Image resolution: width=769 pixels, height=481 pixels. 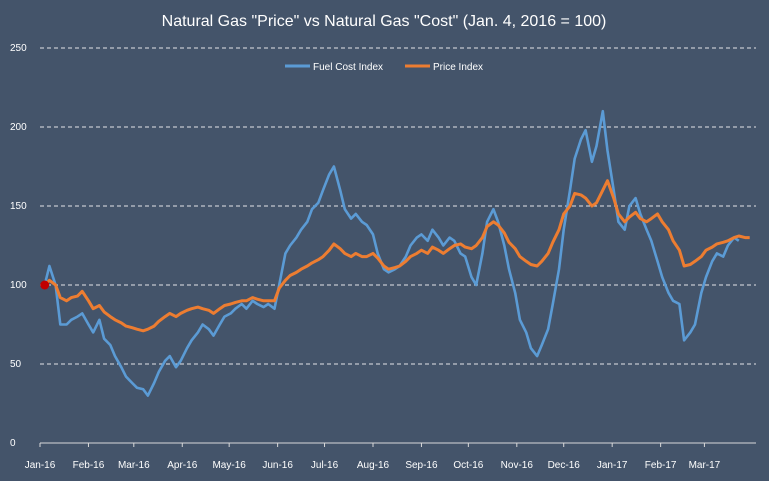 What do you see at coordinates (458, 67) in the screenshot?
I see `legend-label: Price Index` at bounding box center [458, 67].